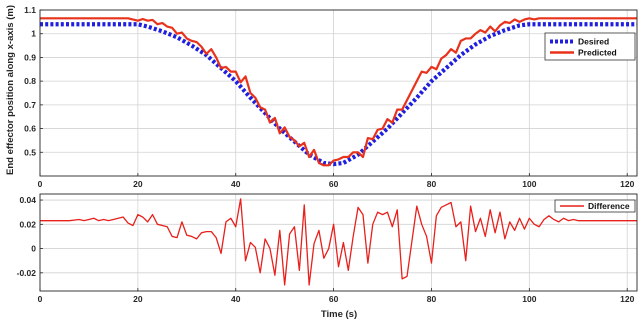  I want to click on position-y-tick-labels: 0.5 0.6 0.7 0.8 0.9 1 1.1, so click(30, 81).